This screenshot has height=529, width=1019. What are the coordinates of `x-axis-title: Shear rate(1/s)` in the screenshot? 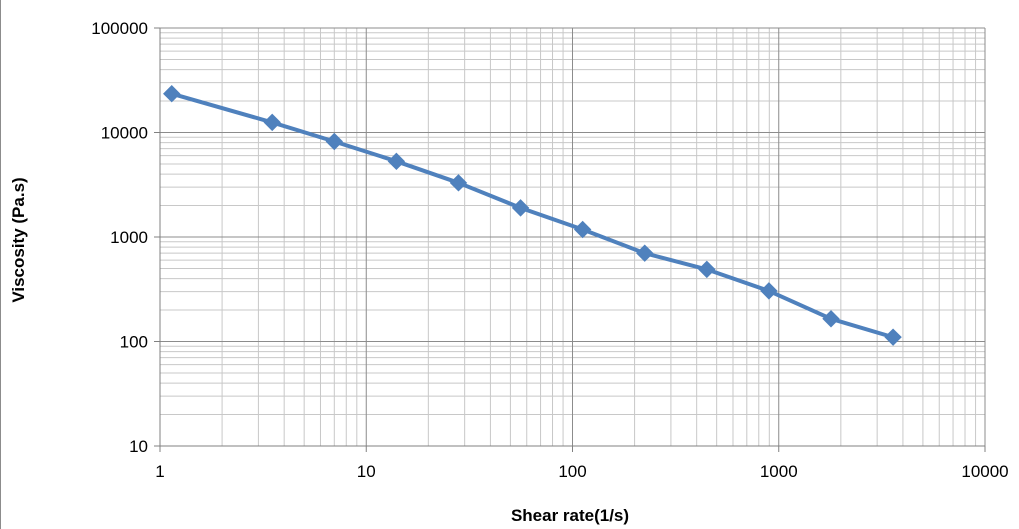 It's located at (570, 515).